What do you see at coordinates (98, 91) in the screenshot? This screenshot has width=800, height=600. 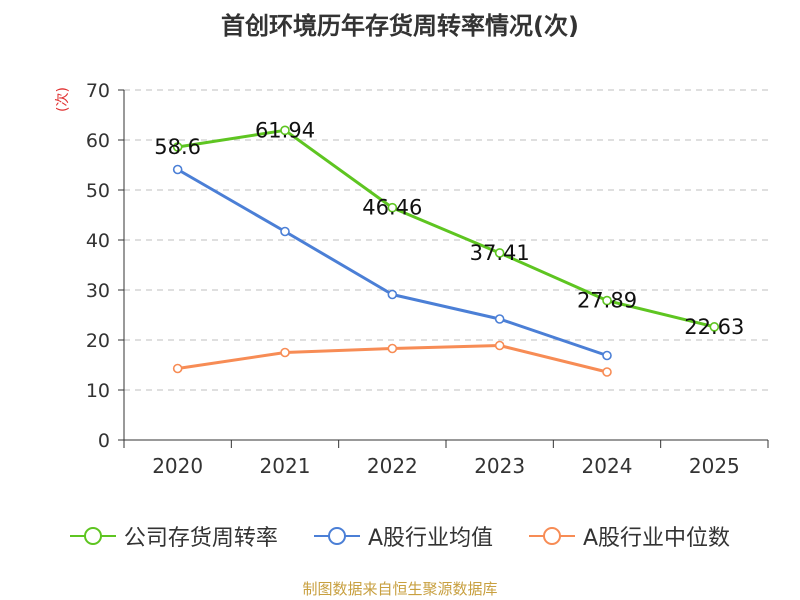 I see `y-tick-label: 70` at bounding box center [98, 91].